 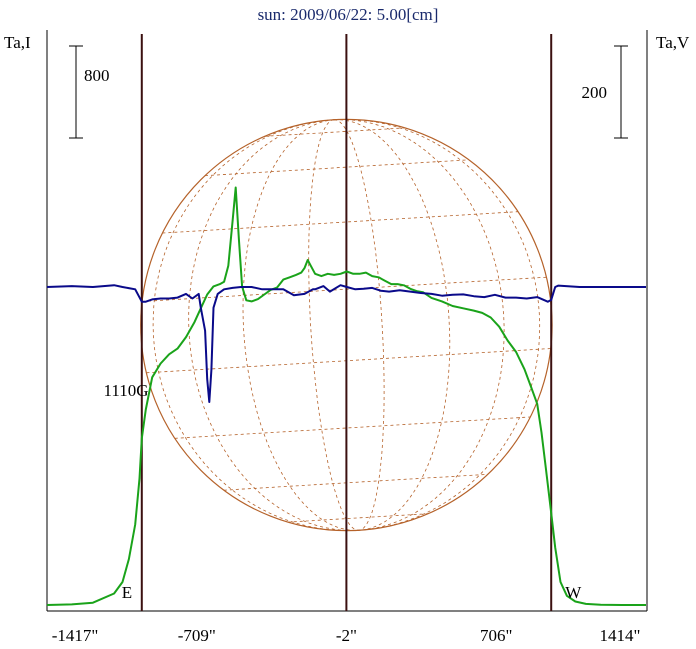 What do you see at coordinates (127, 592) in the screenshot?
I see `limb-label-east: E` at bounding box center [127, 592].